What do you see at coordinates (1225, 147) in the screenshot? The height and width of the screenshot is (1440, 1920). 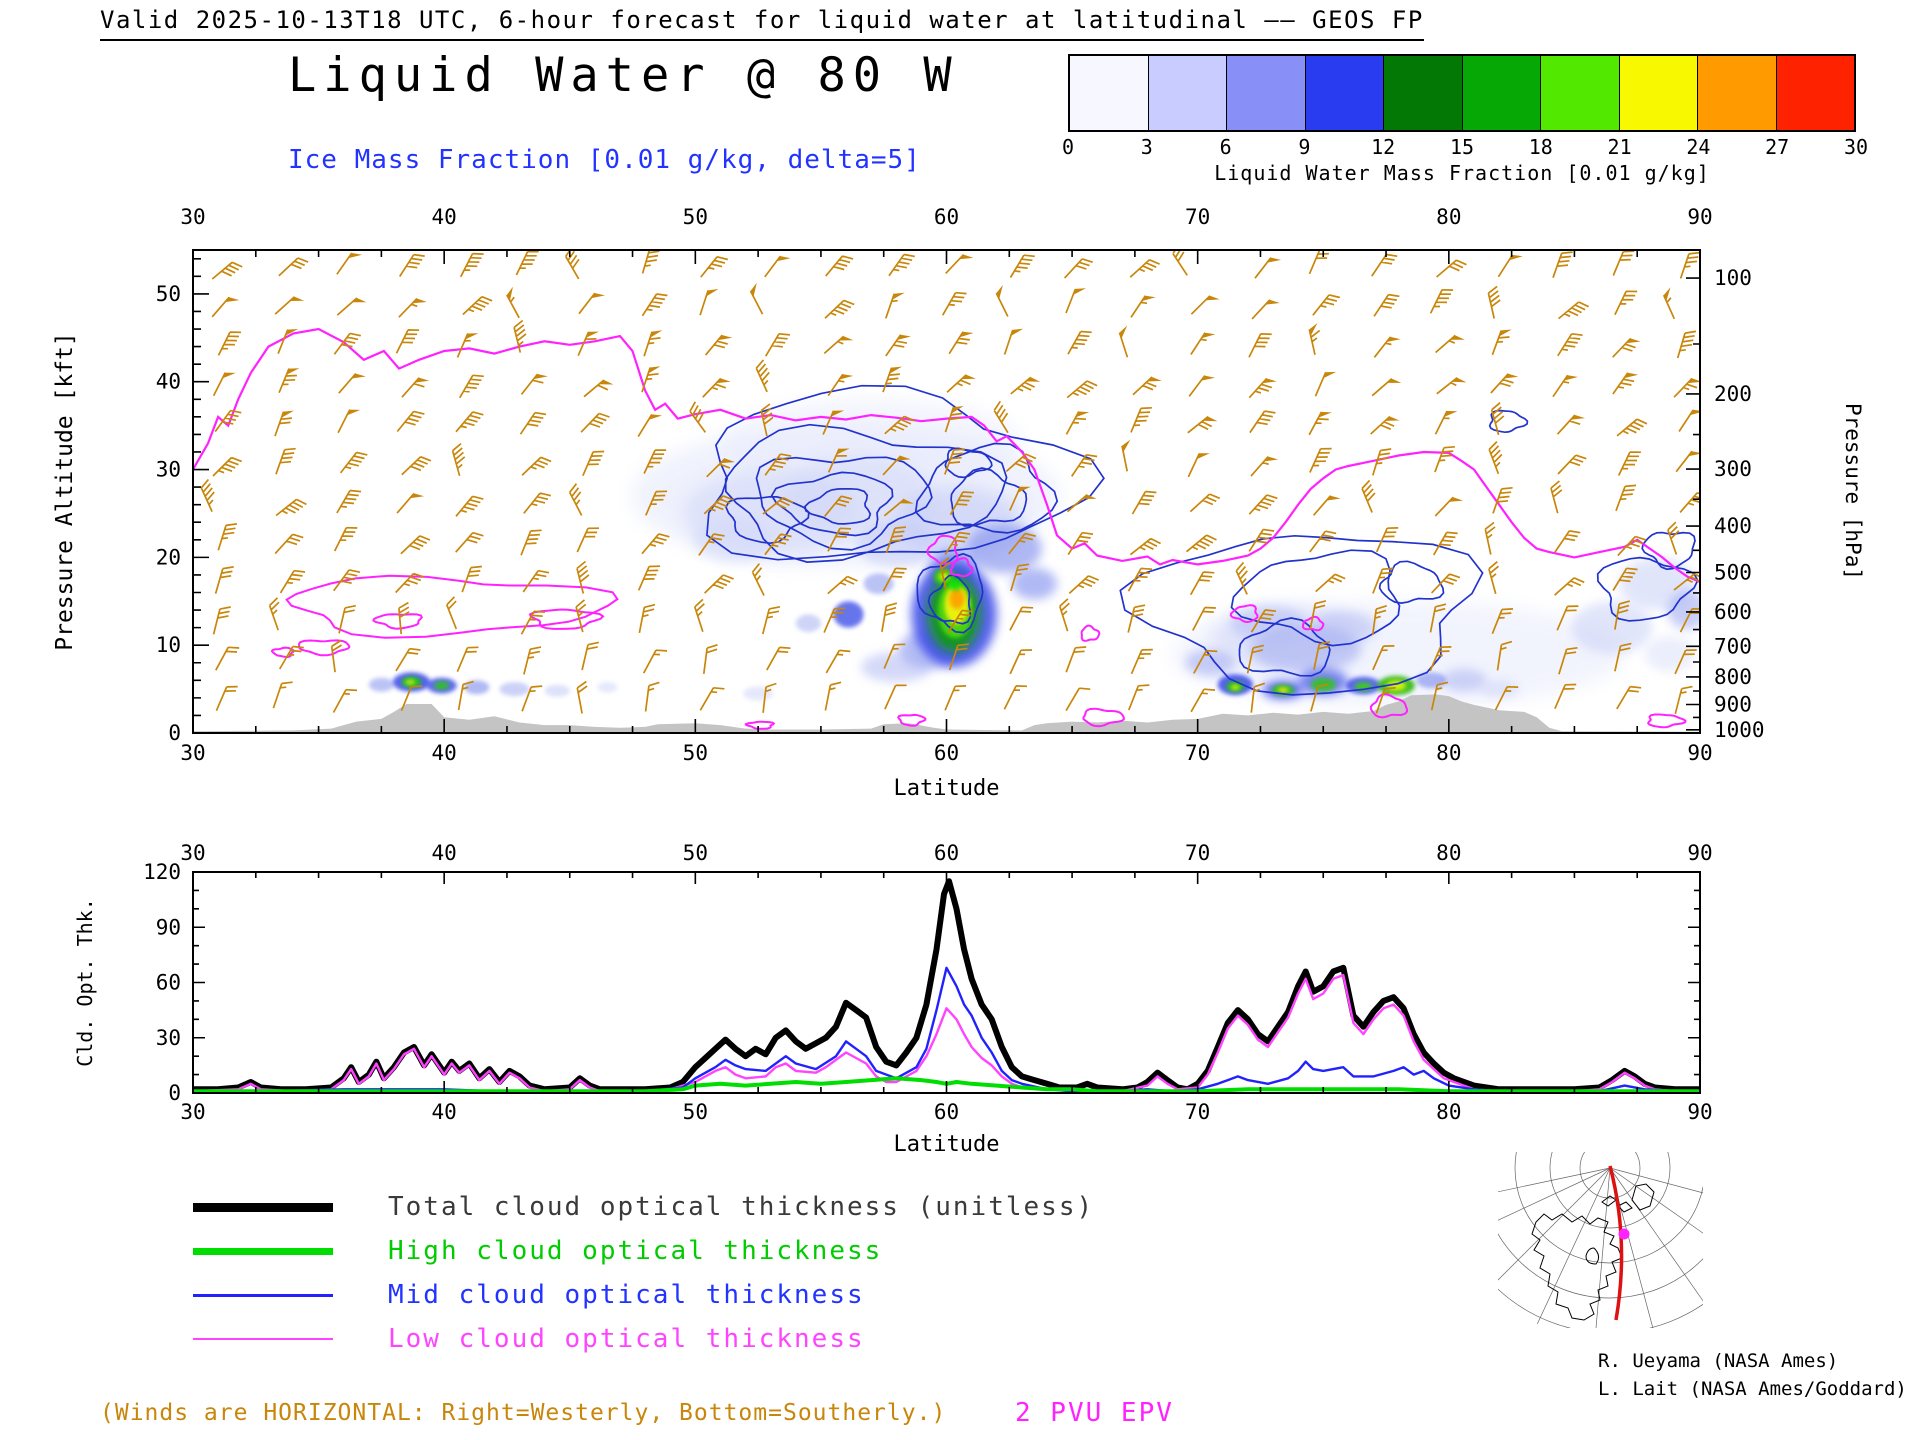 I see `colorbar-tick: 6` at bounding box center [1225, 147].